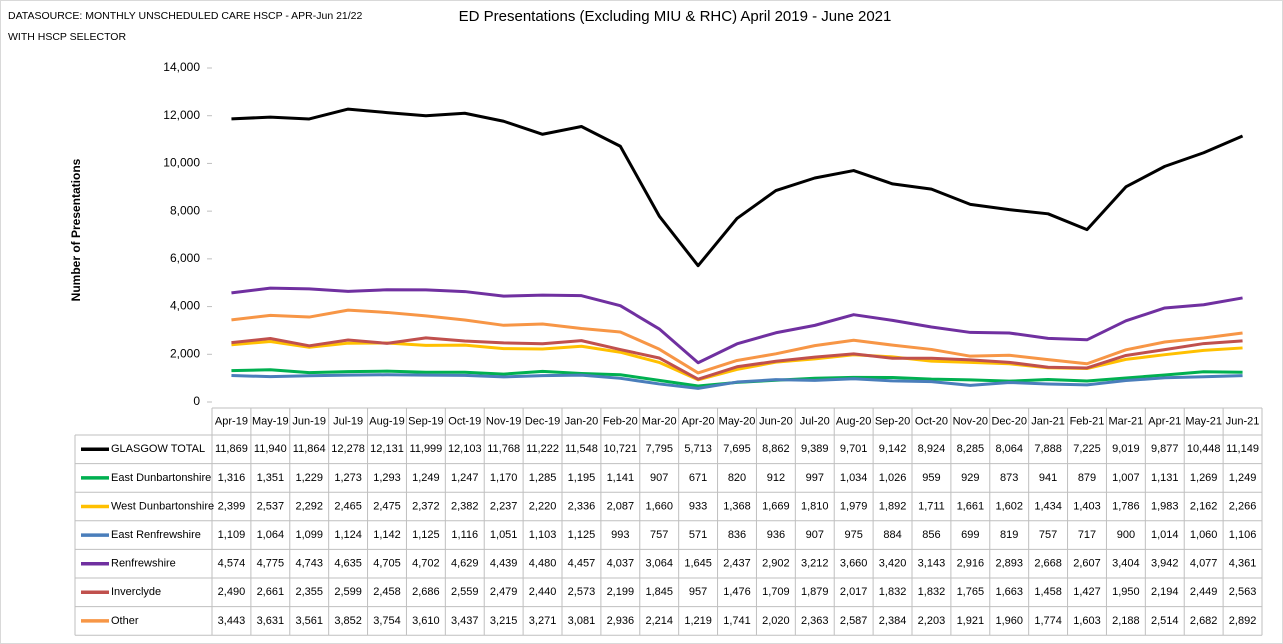  I want to click on table-cell: 929, so click(970, 478).